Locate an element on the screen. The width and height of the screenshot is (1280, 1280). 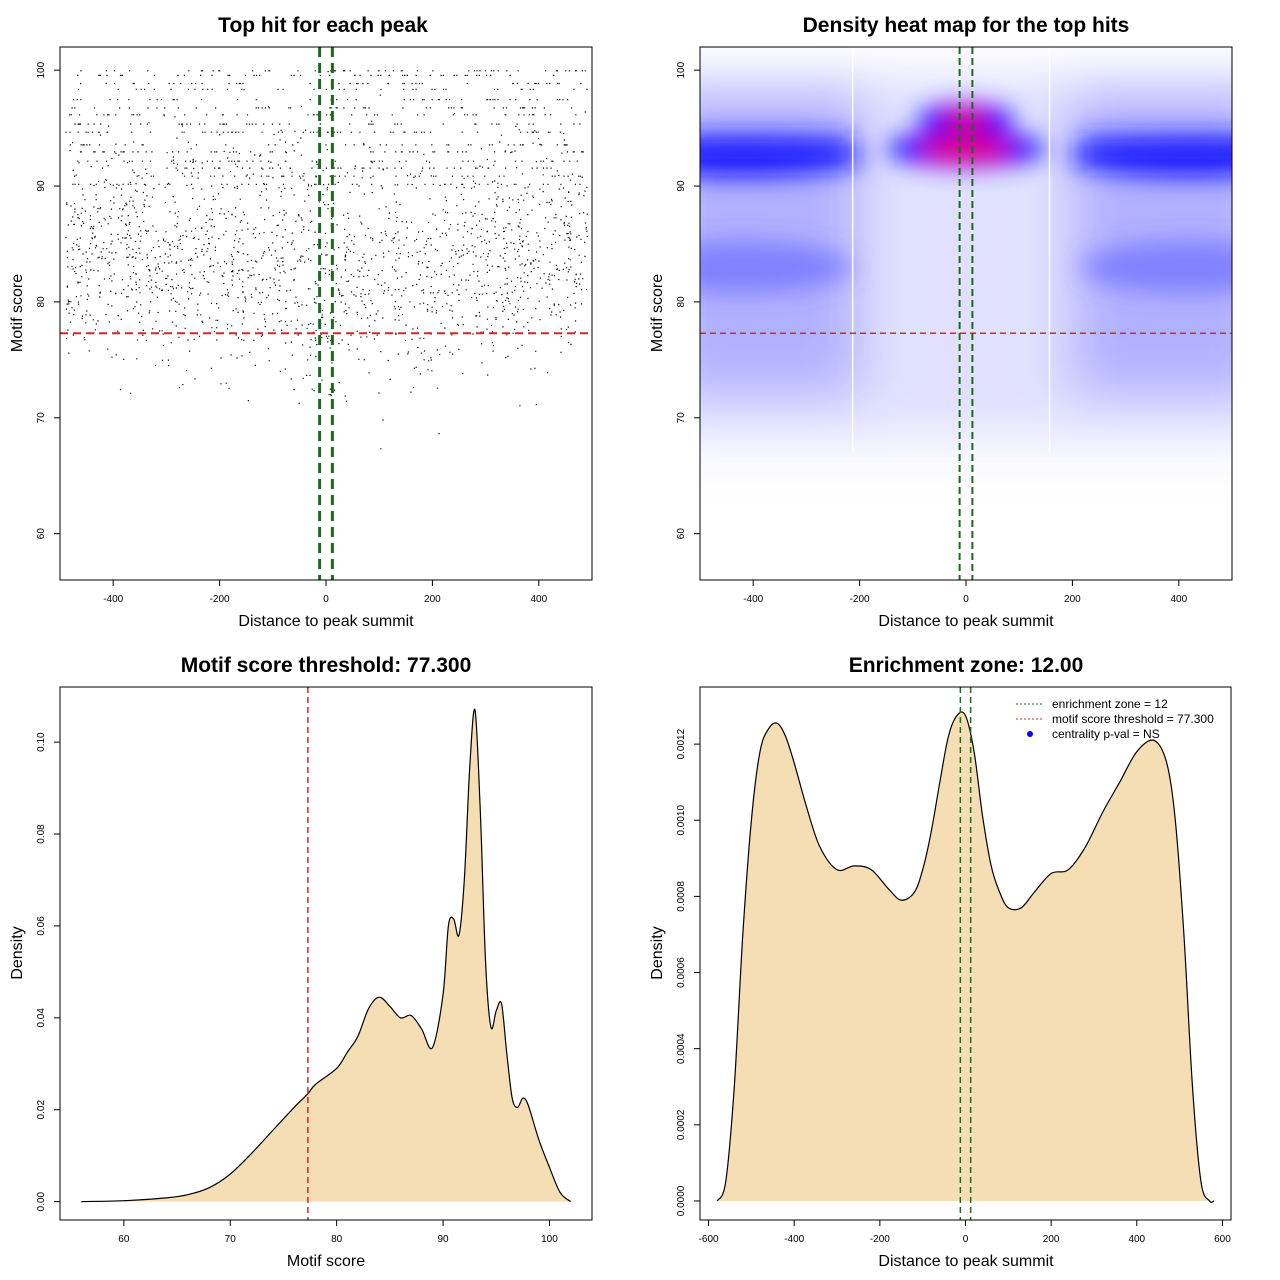
x-tick-label: 100 is located at coordinates (549, 1239).